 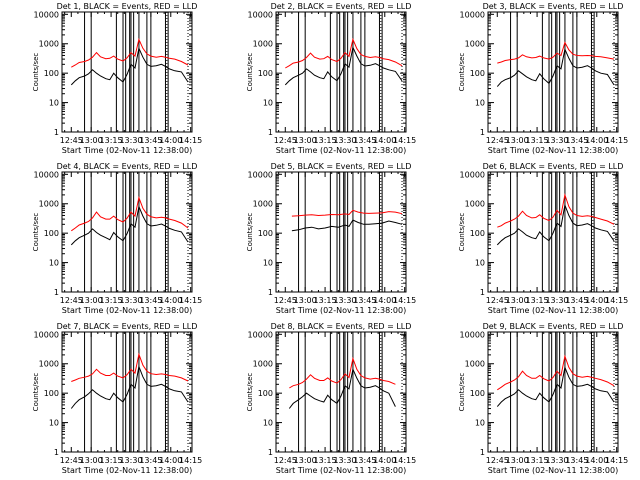 What do you see at coordinates (341, 326) in the screenshot?
I see `panel-title: Det 8, BLACK = Events, RED = LLD` at bounding box center [341, 326].